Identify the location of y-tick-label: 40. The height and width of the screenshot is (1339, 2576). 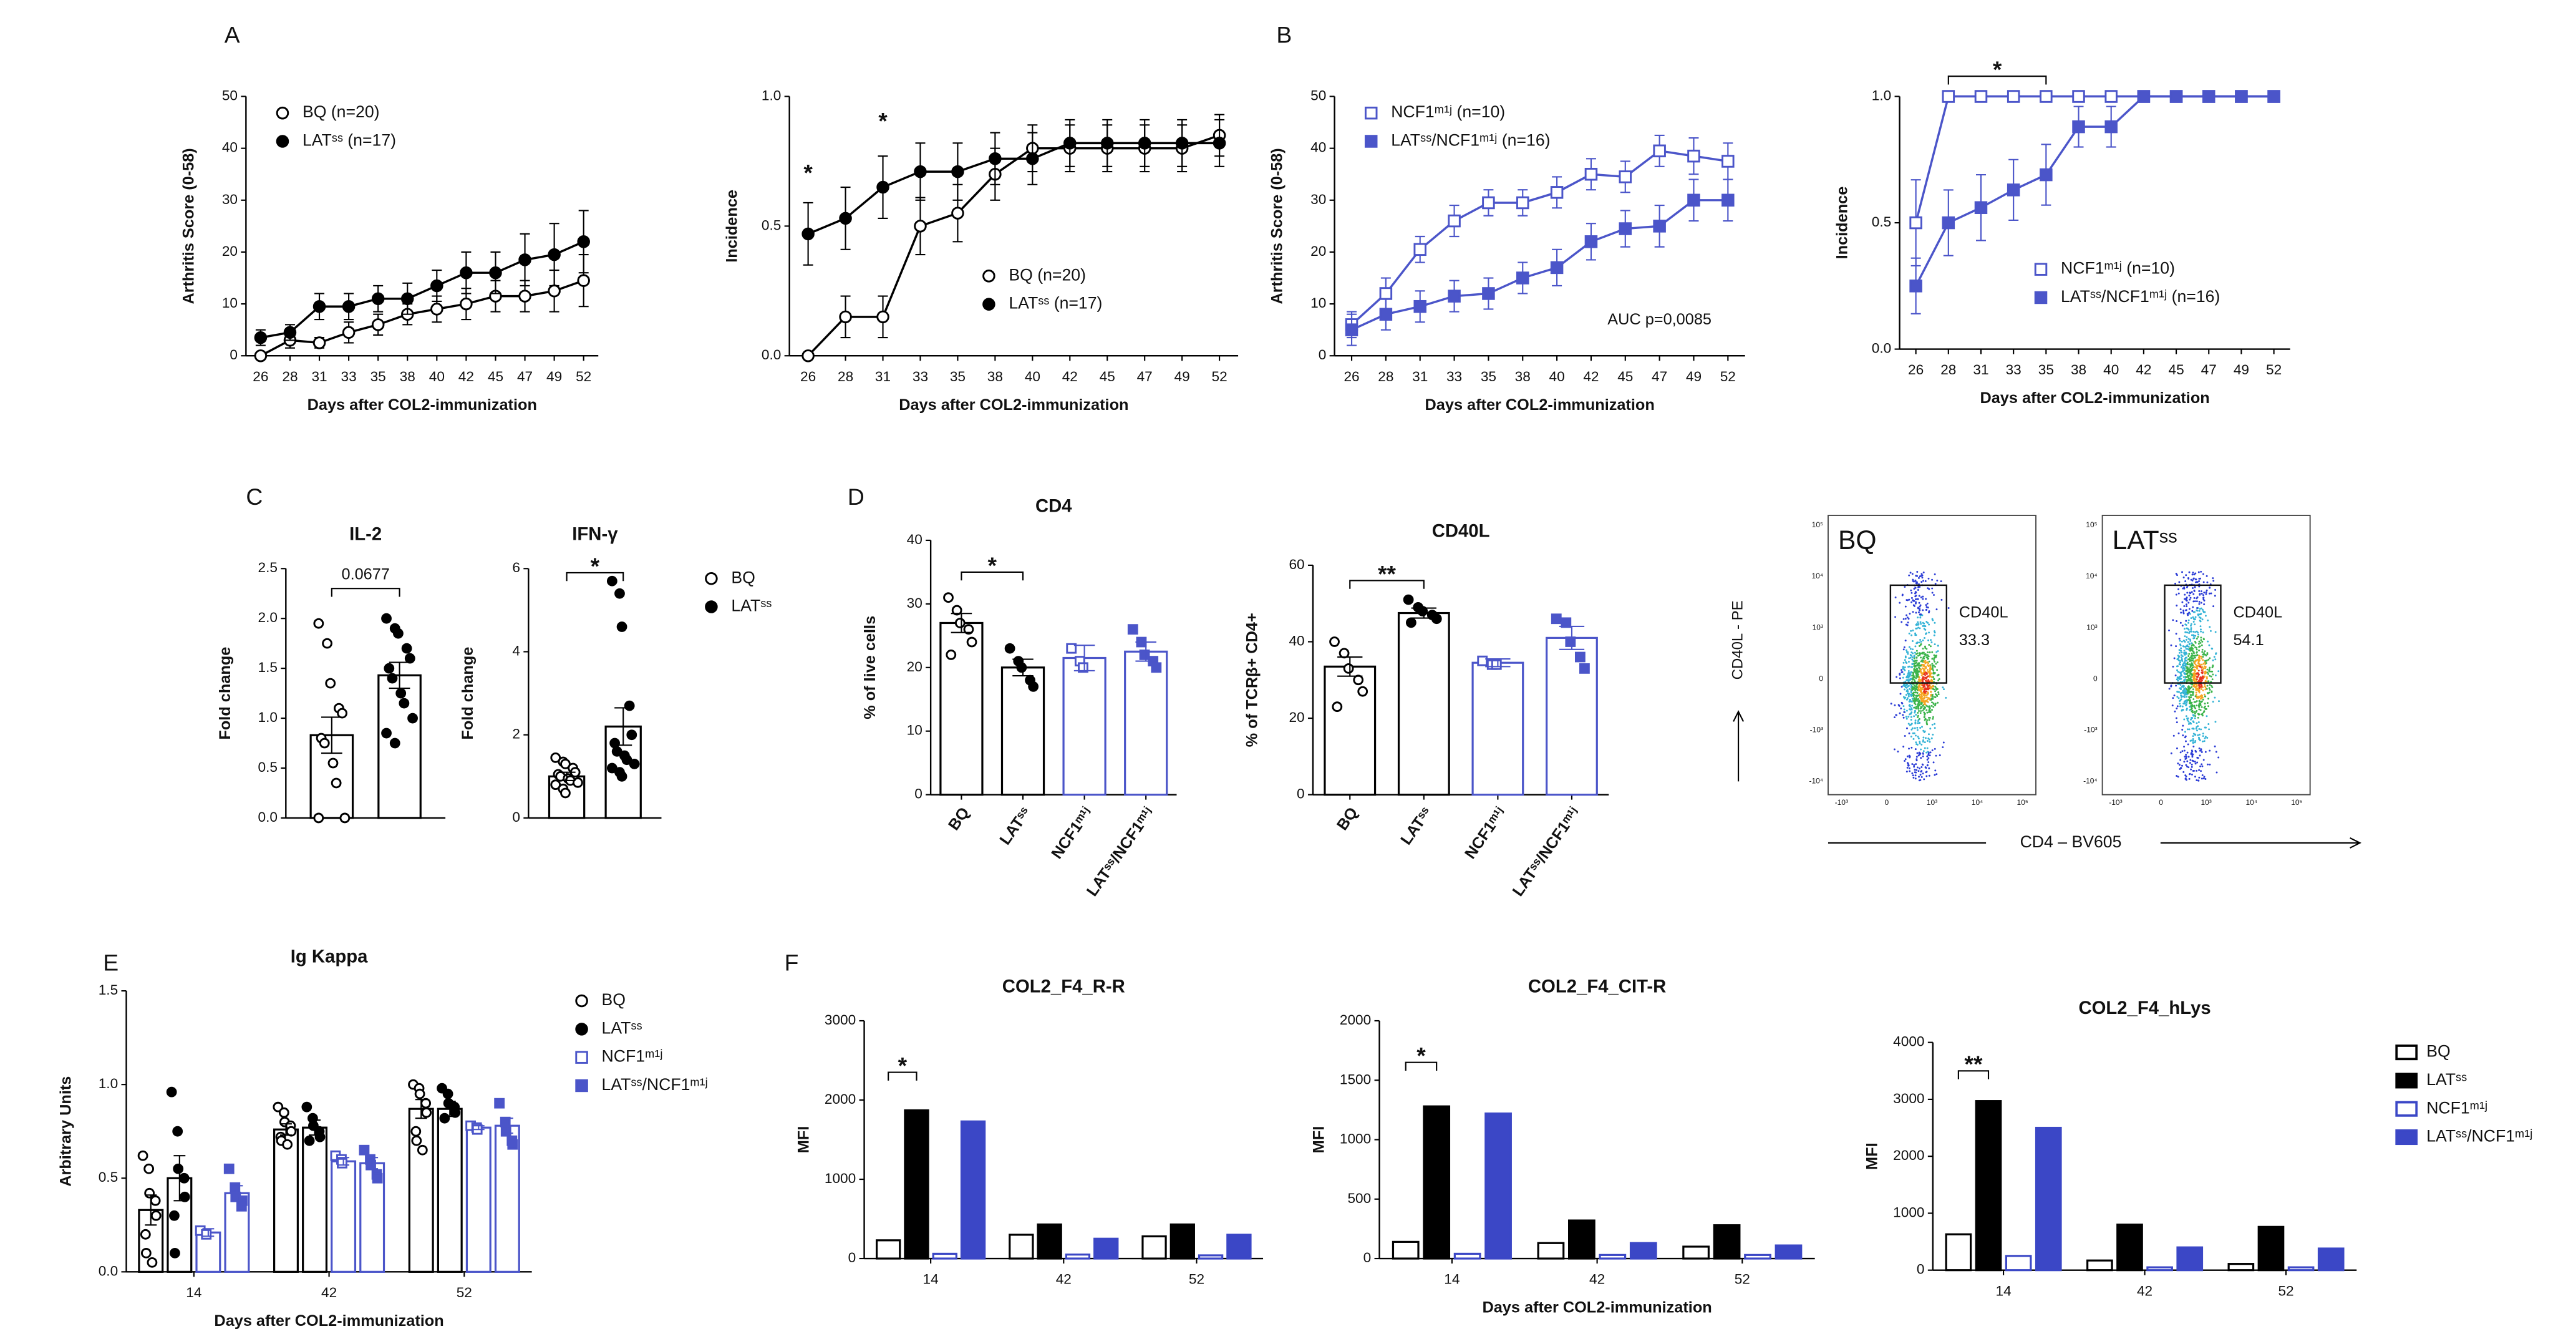
(914, 539).